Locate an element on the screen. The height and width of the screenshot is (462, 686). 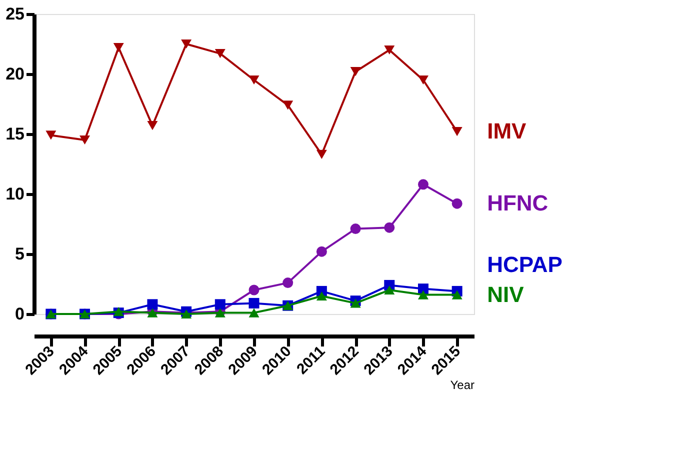
series-label: IMV is located at coordinates (507, 131).